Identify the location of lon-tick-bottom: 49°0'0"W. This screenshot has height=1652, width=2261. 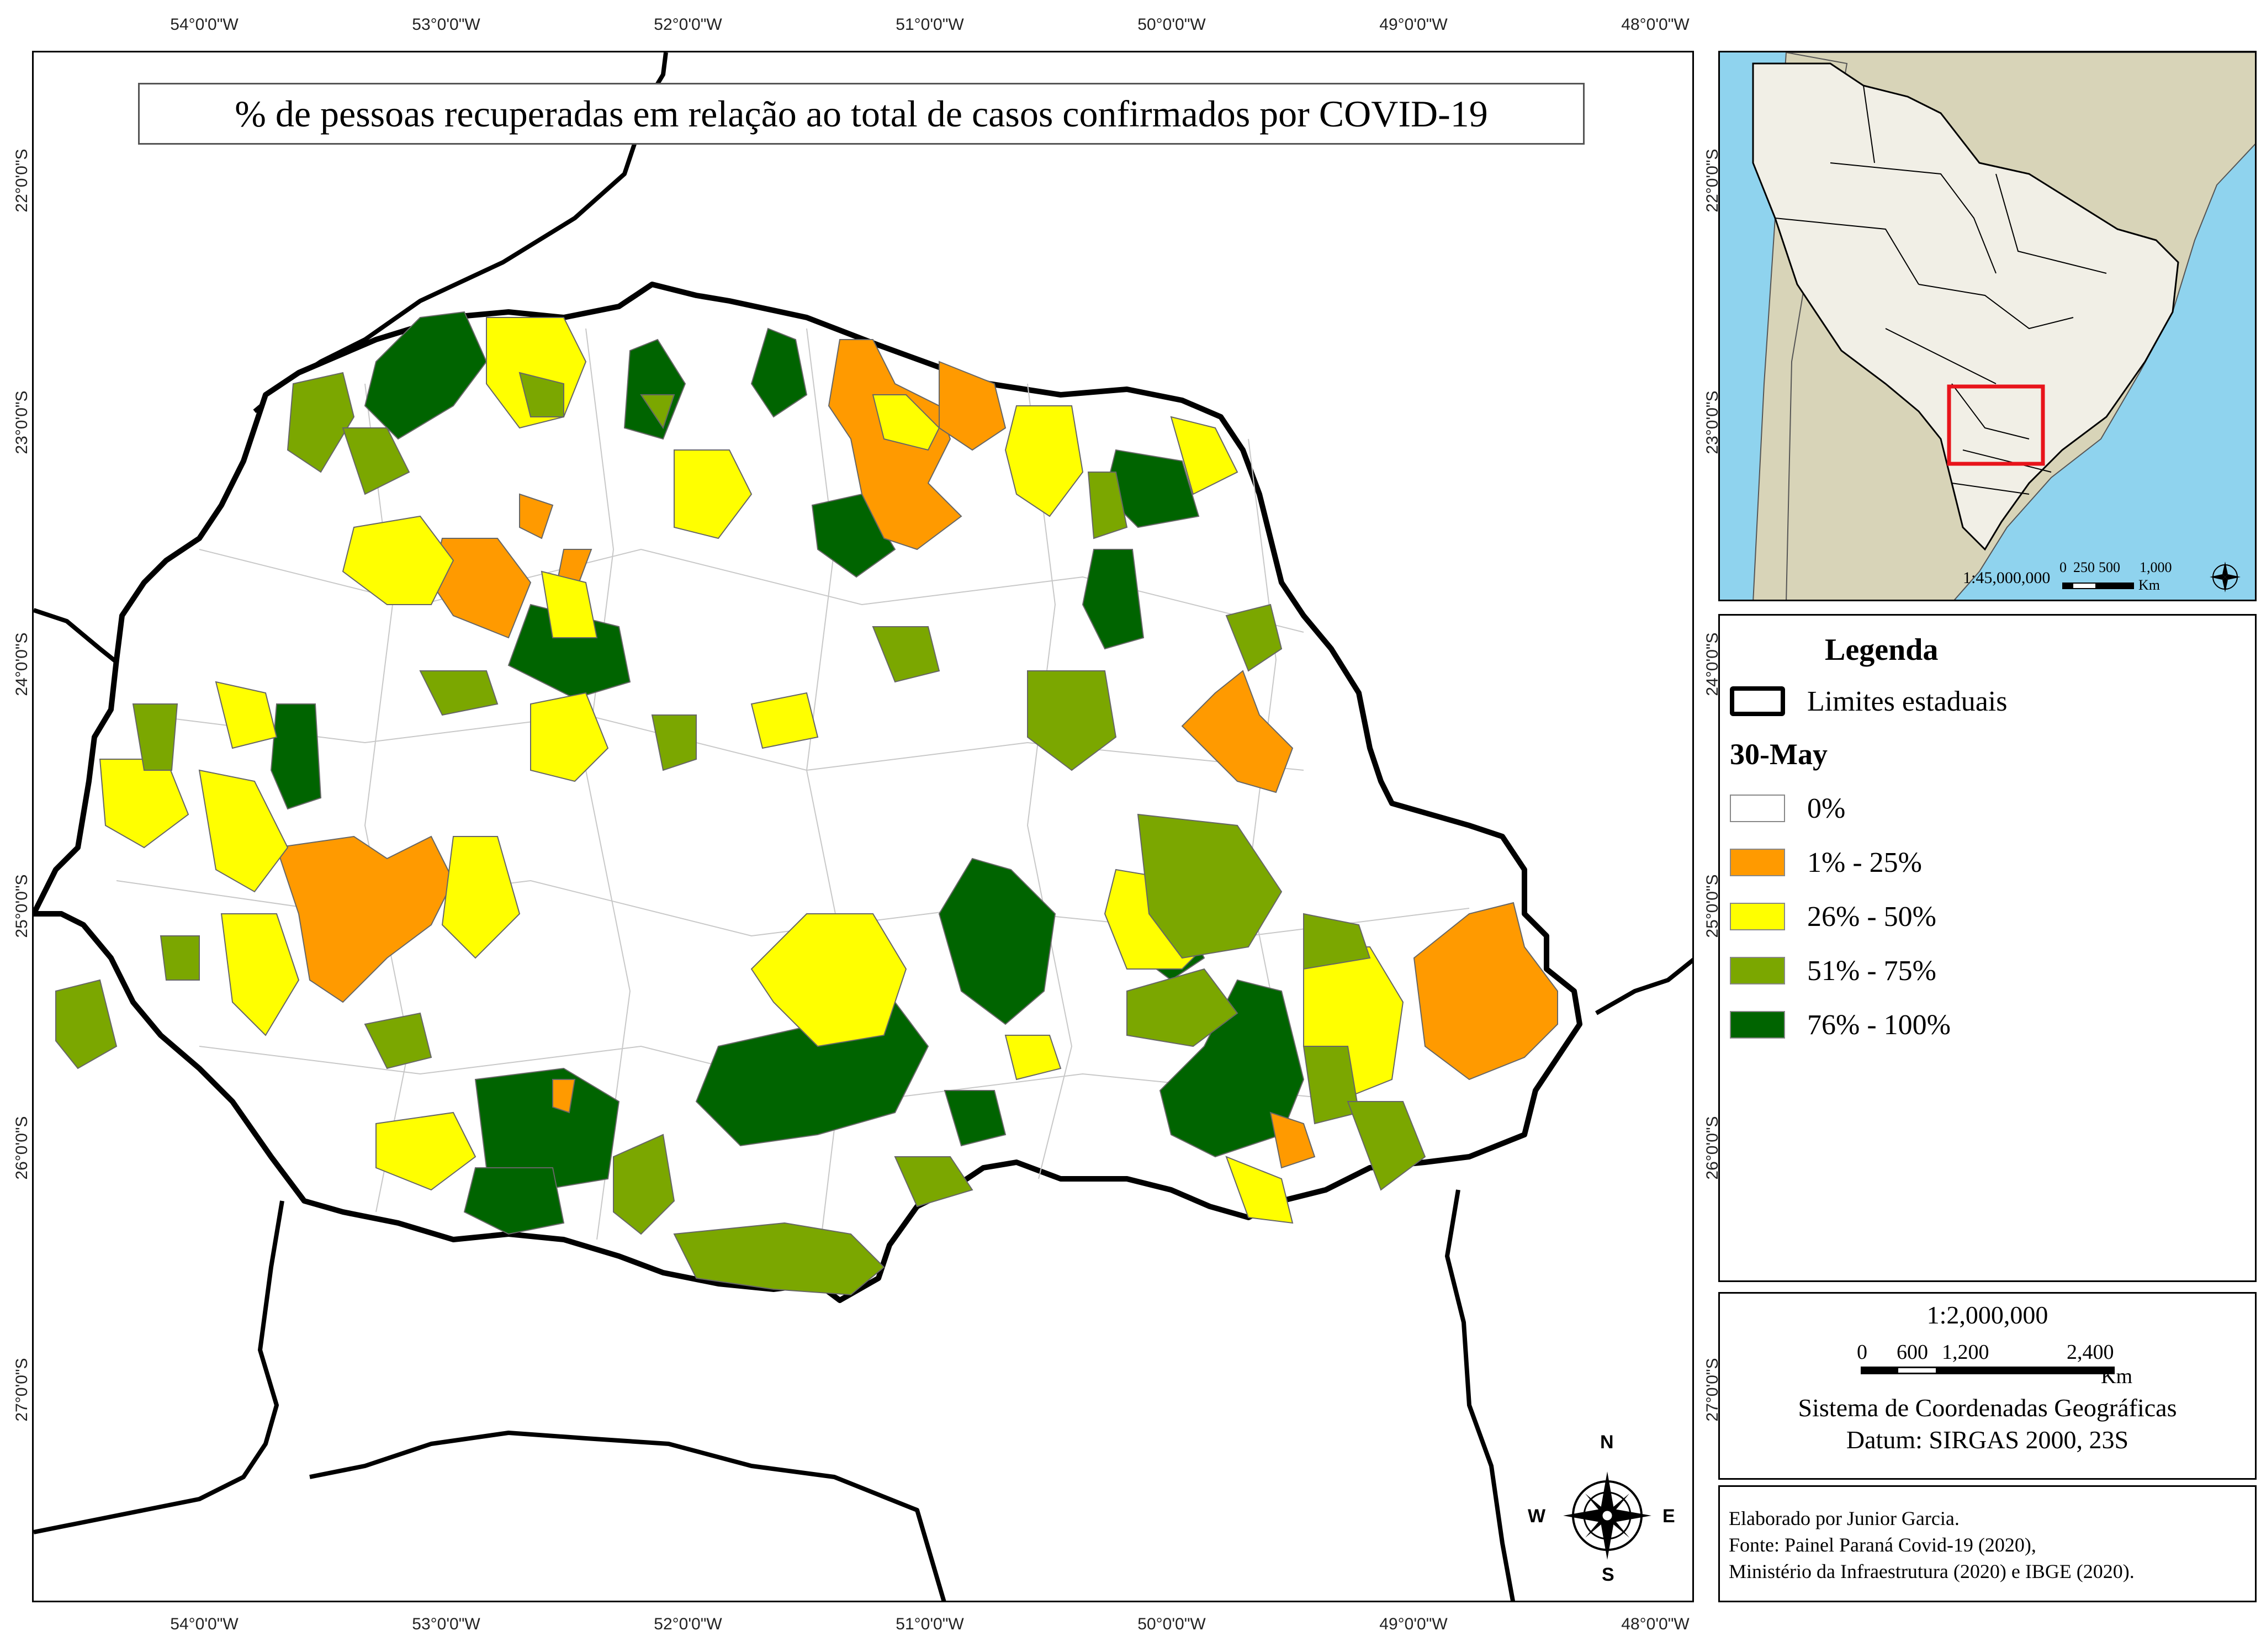
(1414, 1624).